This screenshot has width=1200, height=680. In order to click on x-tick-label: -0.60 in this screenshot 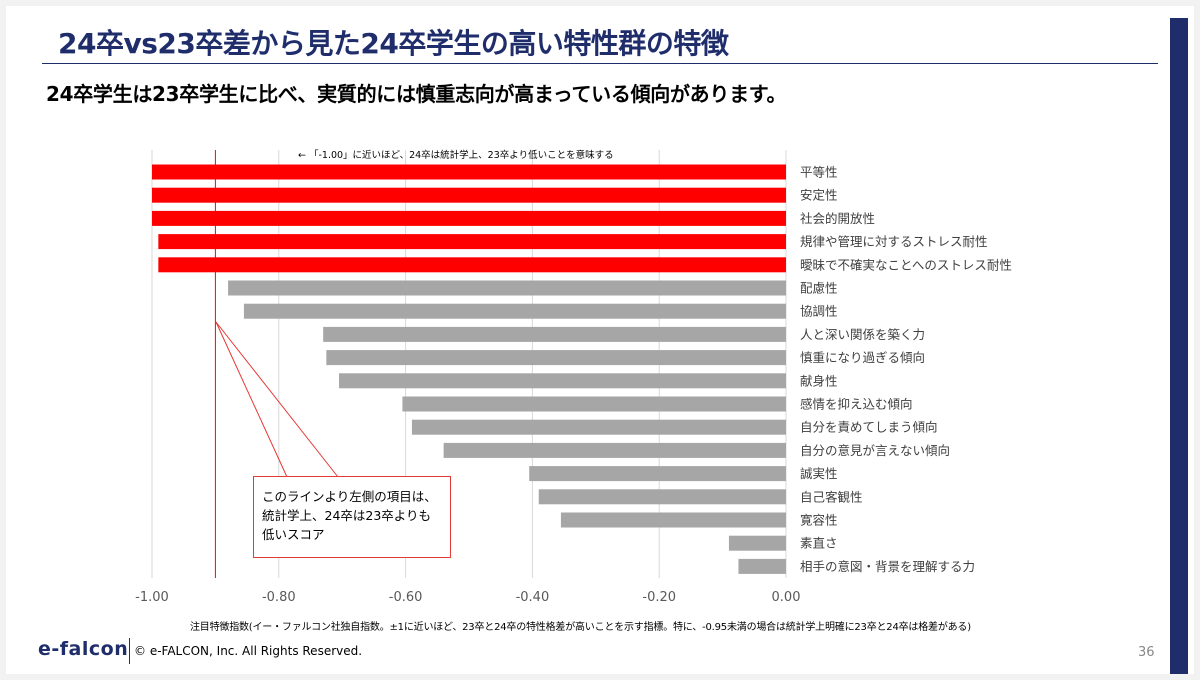, I will do `click(406, 597)`.